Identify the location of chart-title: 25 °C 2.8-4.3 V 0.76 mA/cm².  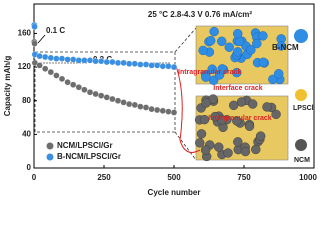
(200, 14).